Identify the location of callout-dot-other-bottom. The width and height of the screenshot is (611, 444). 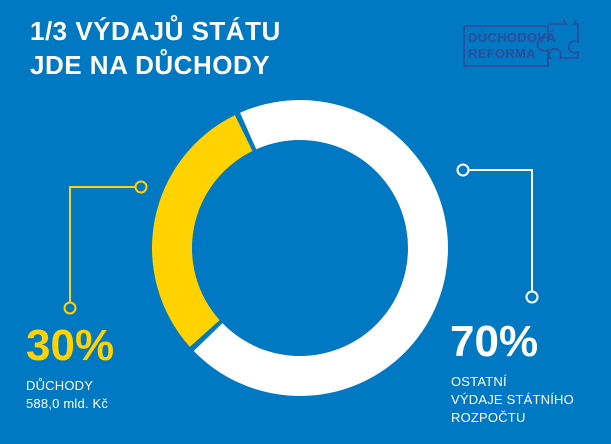
(532, 297).